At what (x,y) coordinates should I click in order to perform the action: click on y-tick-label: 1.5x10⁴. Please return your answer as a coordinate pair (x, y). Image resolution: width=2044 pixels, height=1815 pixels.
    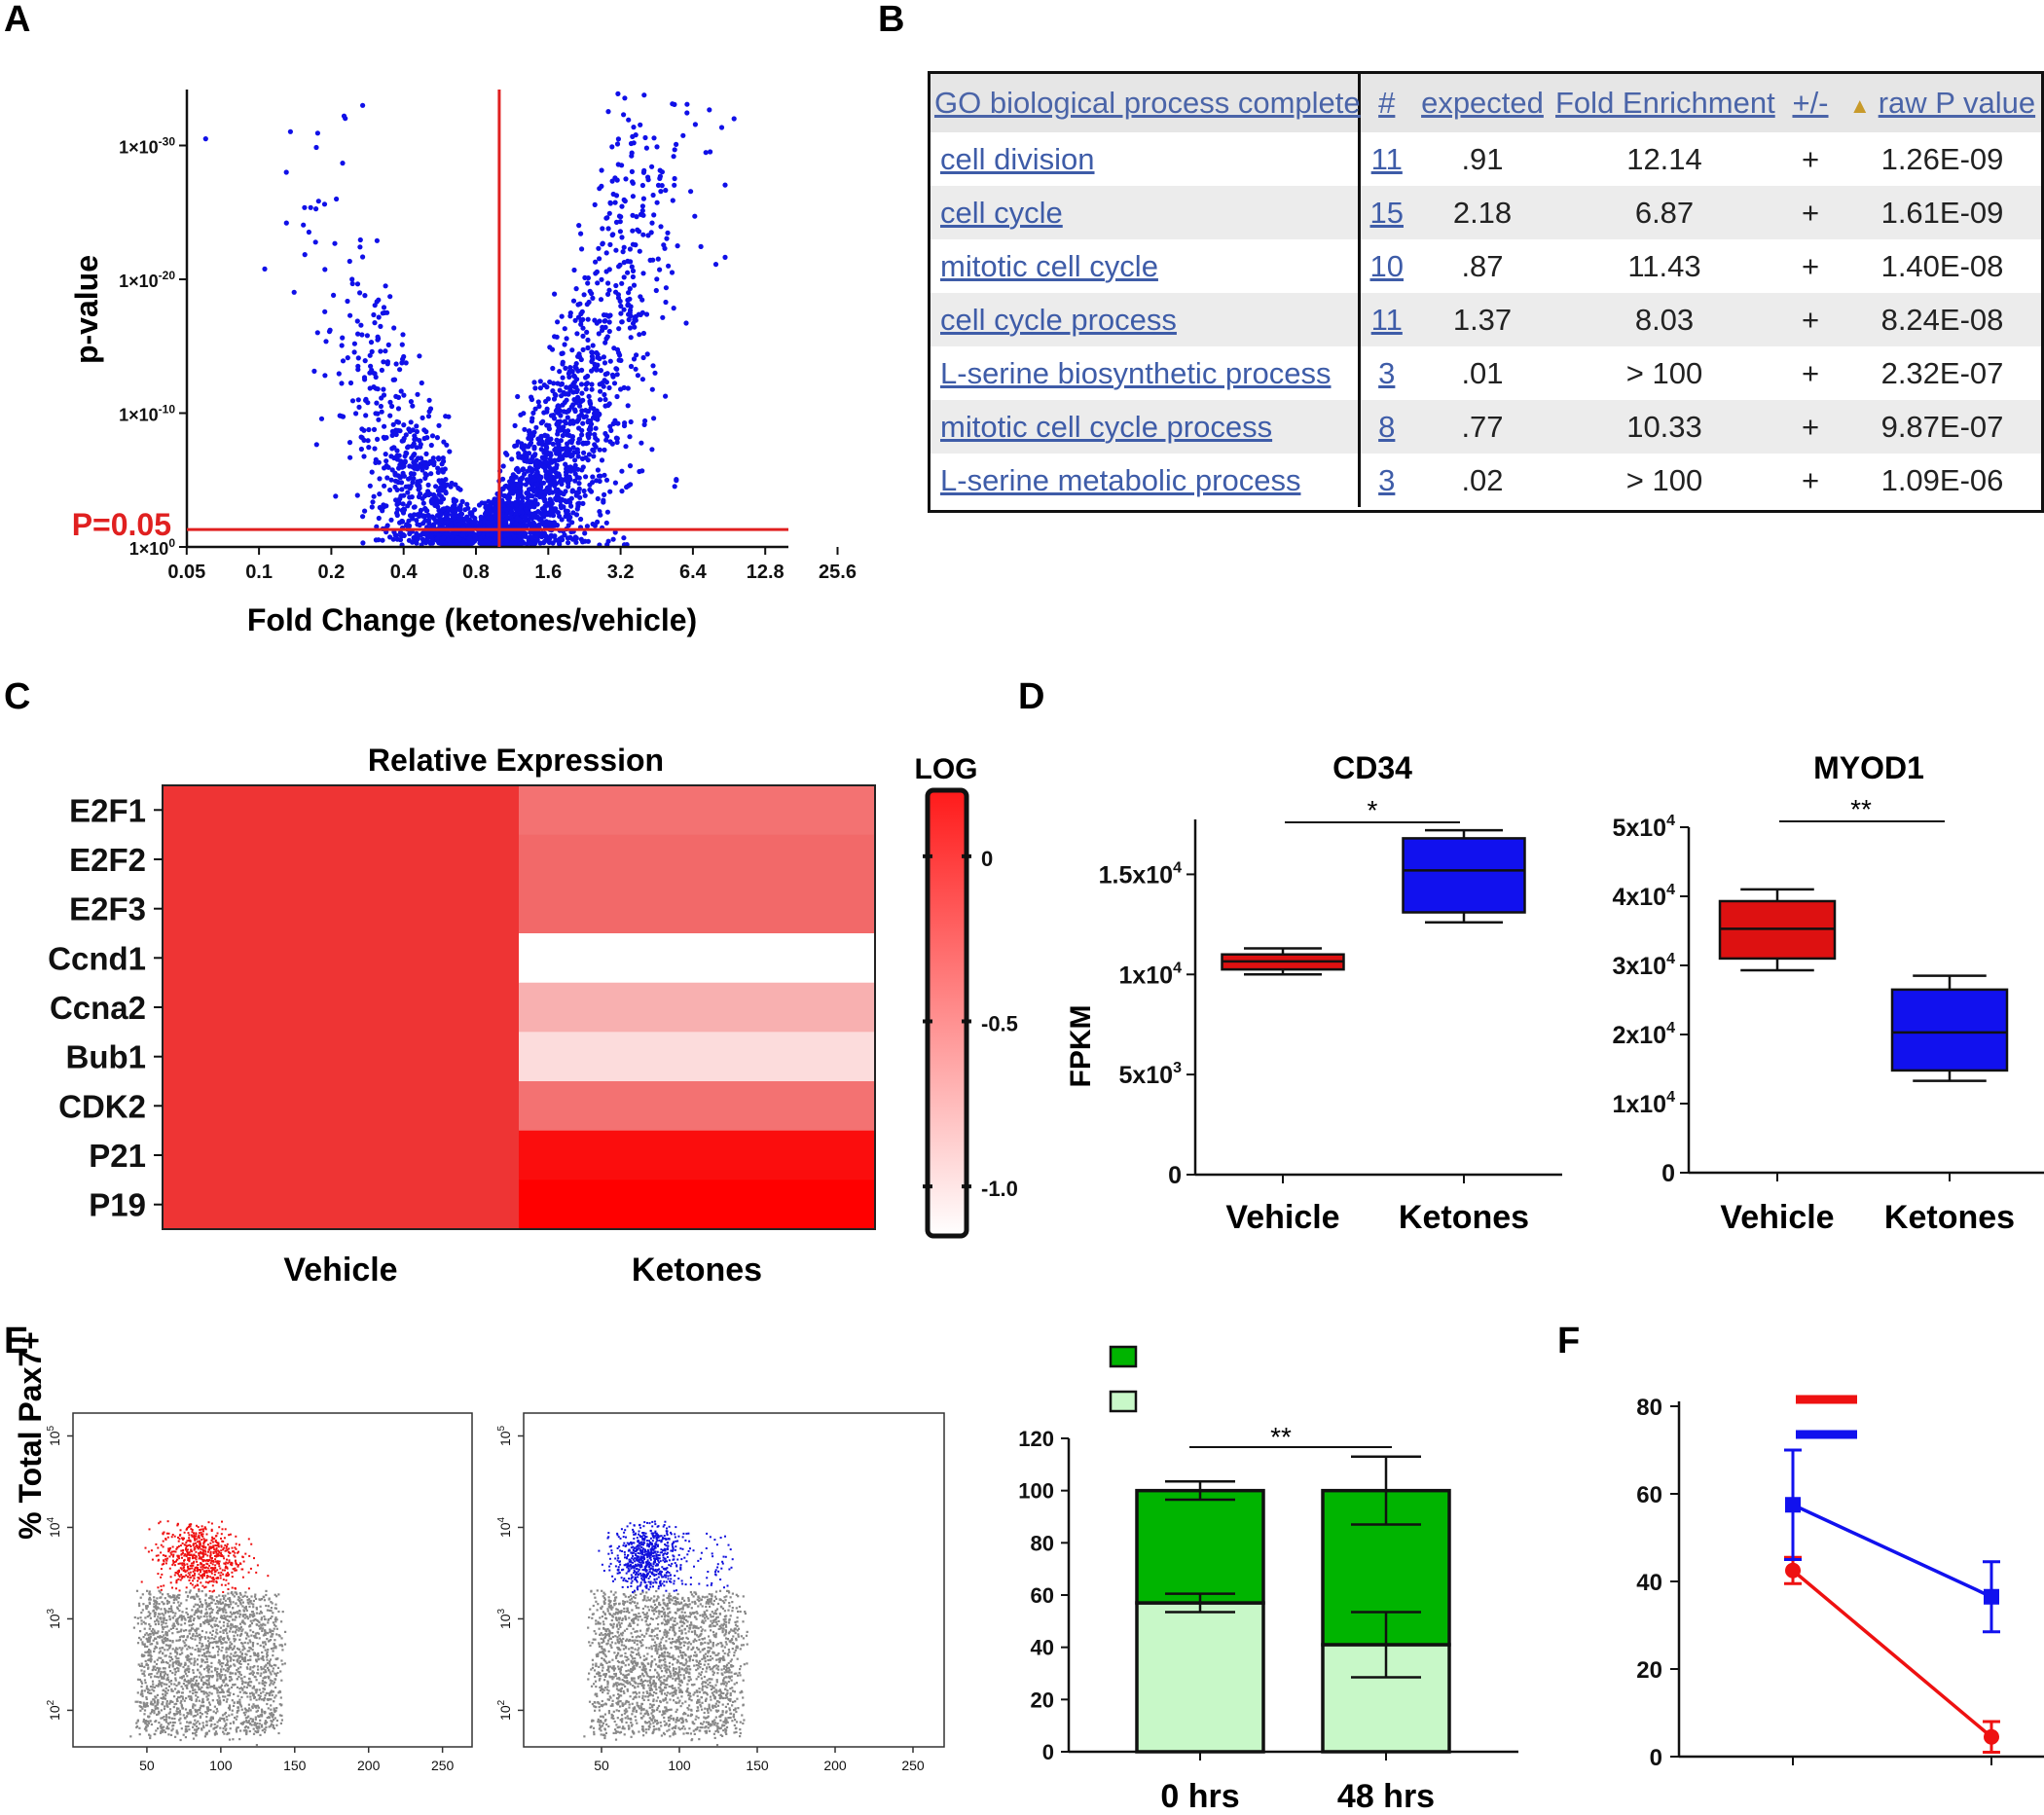
    Looking at the image, I should click on (1140, 874).